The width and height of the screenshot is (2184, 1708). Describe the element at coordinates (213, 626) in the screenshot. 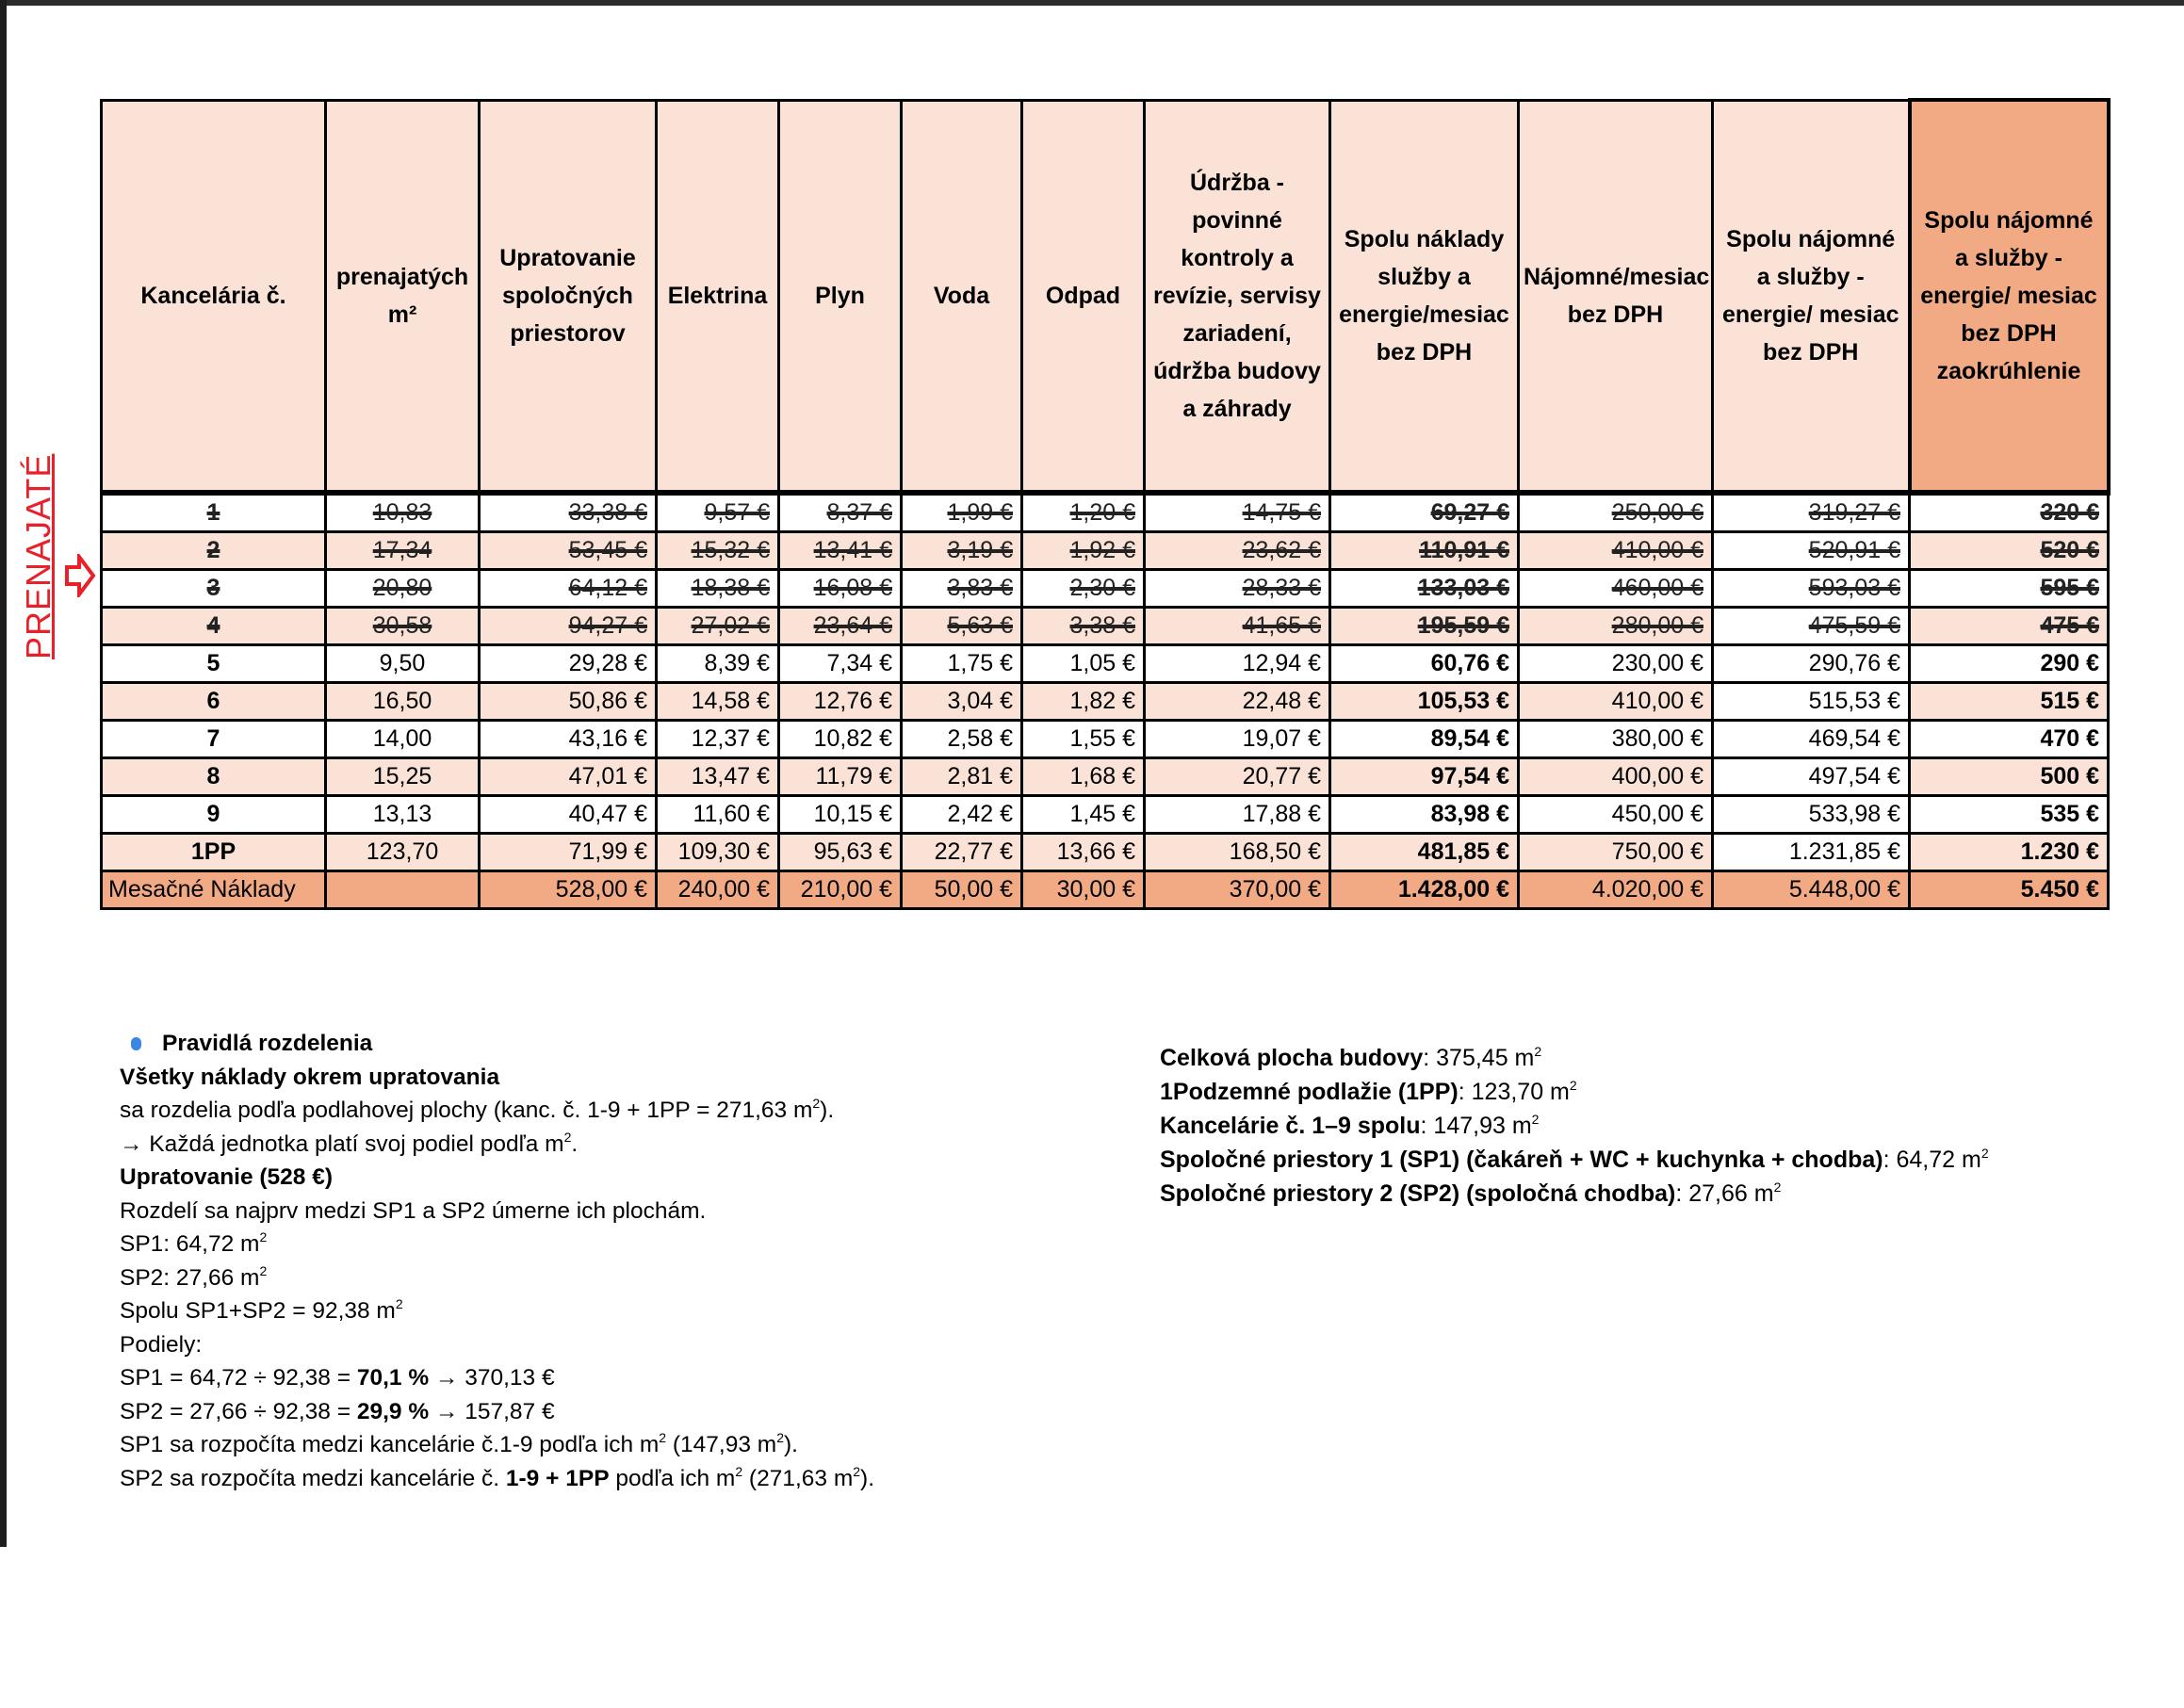

I see `table-cell: 4` at that location.